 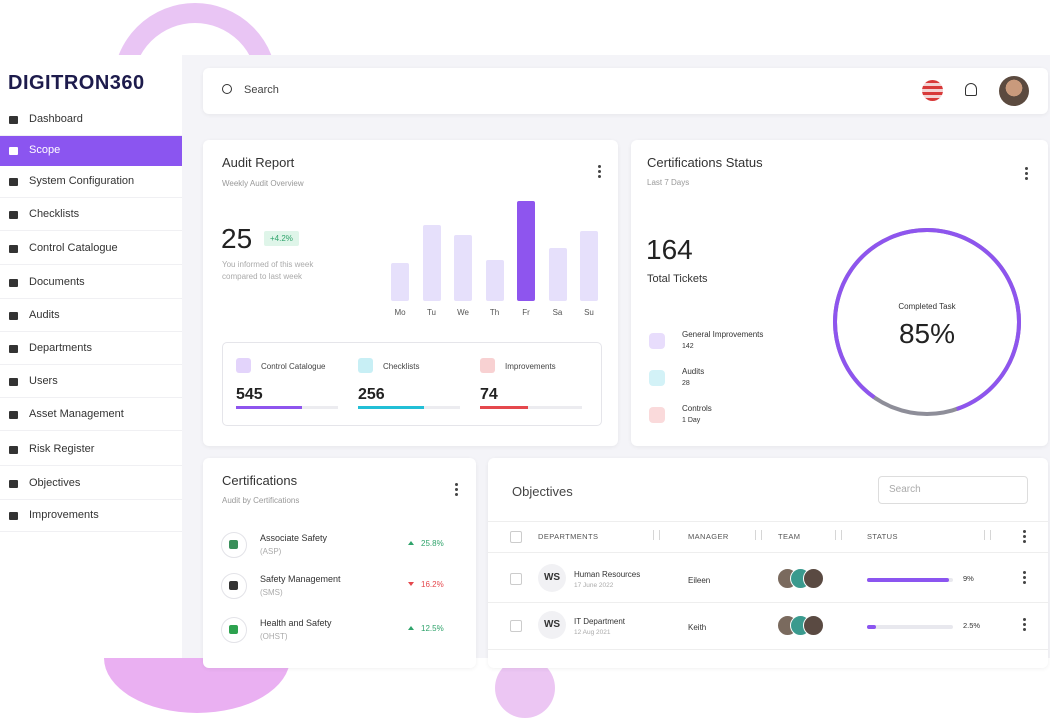 I want to click on column-header: MANAGER, so click(x=708, y=536).